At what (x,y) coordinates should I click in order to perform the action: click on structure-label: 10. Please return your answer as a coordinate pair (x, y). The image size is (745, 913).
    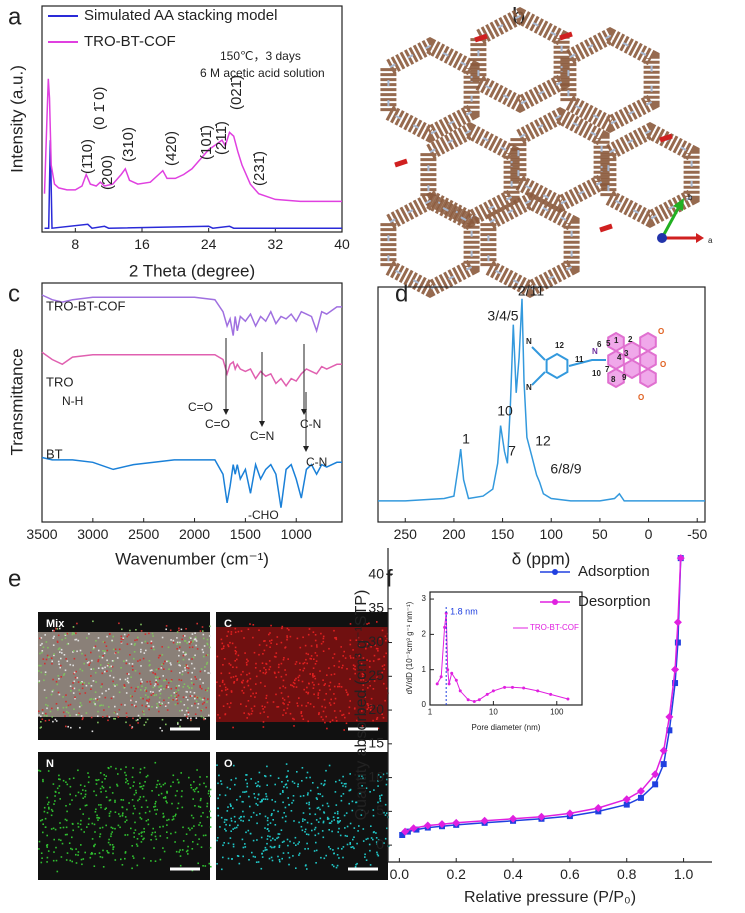
    Looking at the image, I should click on (596, 373).